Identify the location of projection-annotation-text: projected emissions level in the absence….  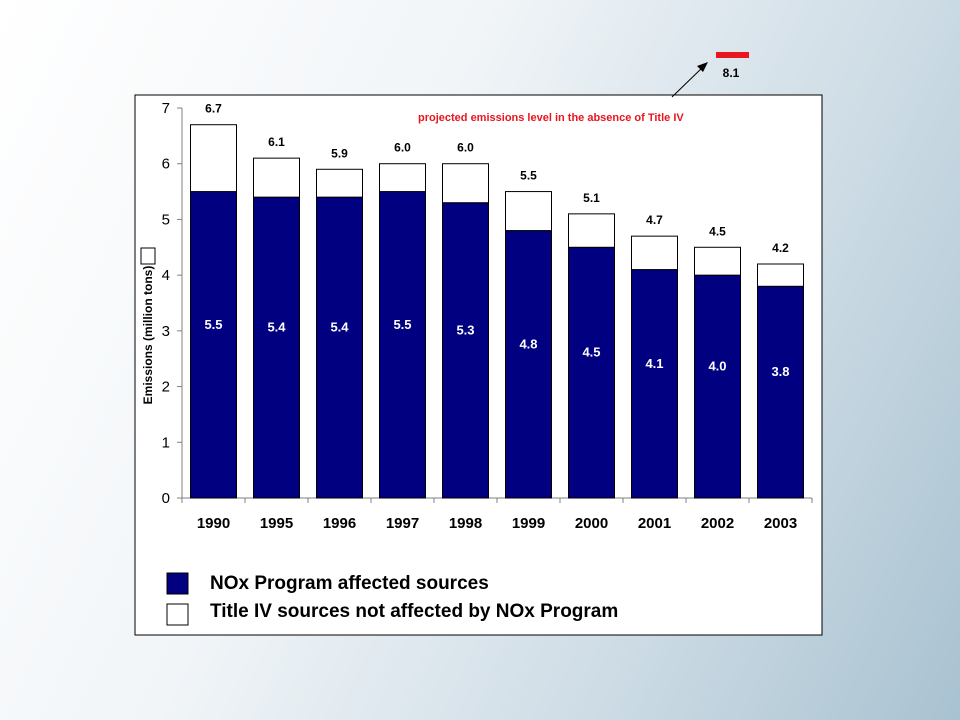
(551, 118).